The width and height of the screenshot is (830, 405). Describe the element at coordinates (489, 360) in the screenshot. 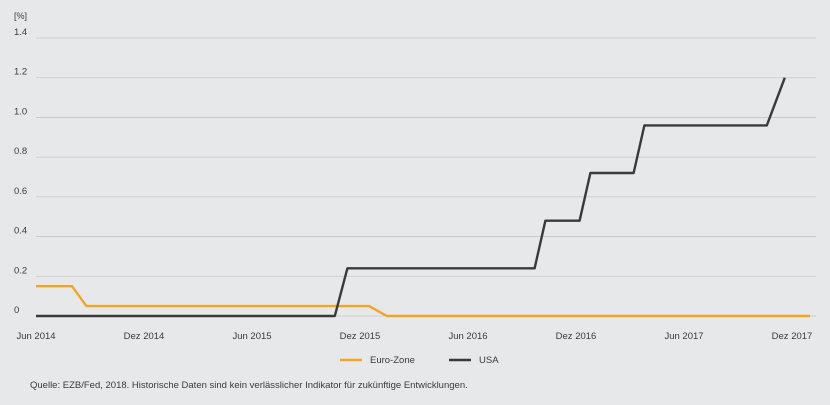

I see `legend-label: USA` at that location.